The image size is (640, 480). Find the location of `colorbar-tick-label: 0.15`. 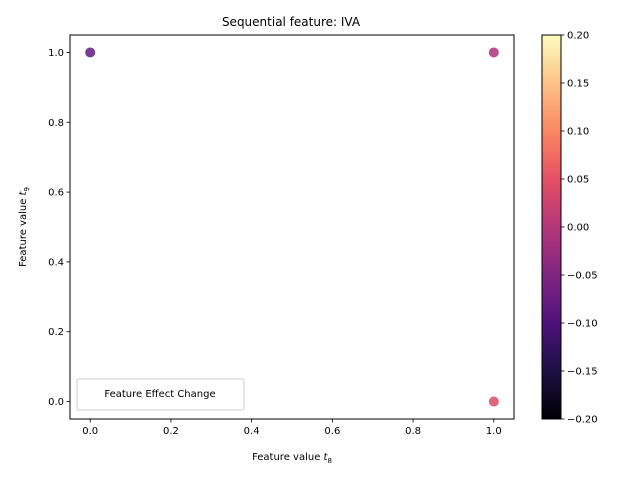

colorbar-tick-label: 0.15 is located at coordinates (578, 84).